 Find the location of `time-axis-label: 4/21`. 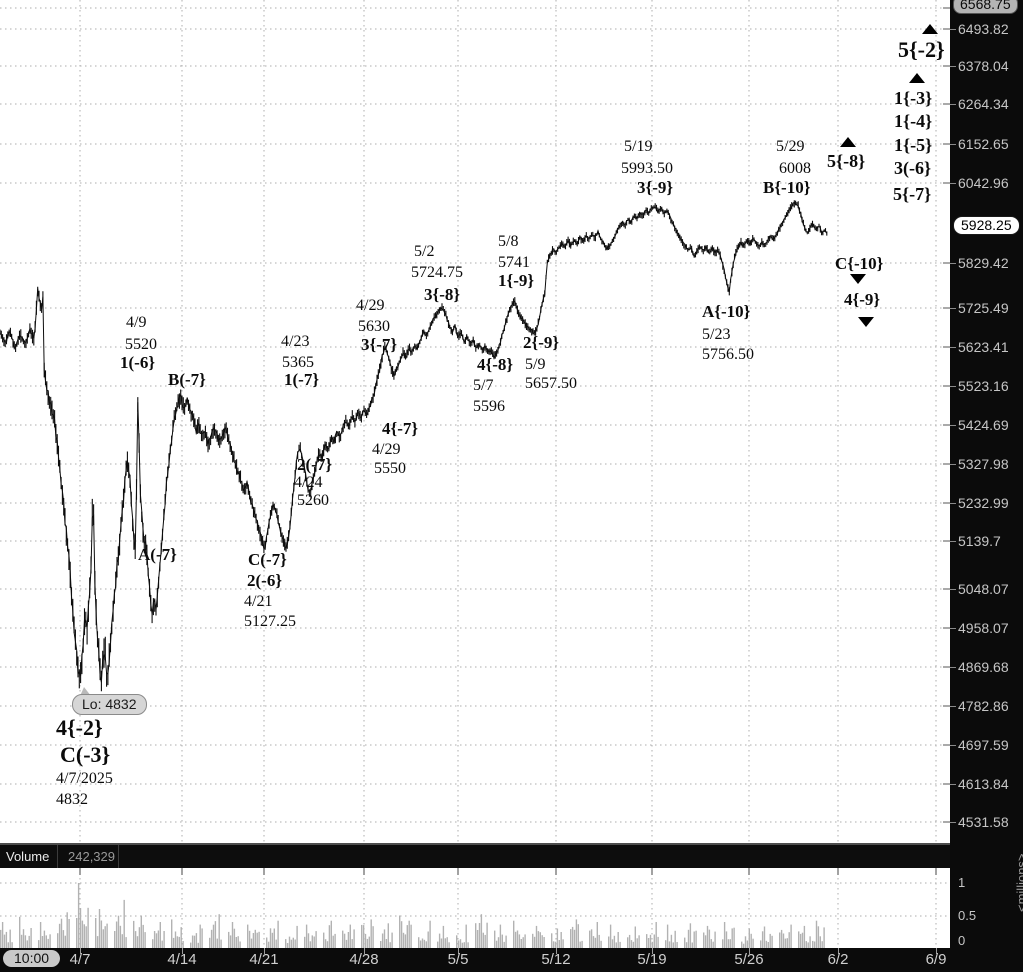

time-axis-label: 4/21 is located at coordinates (264, 959).